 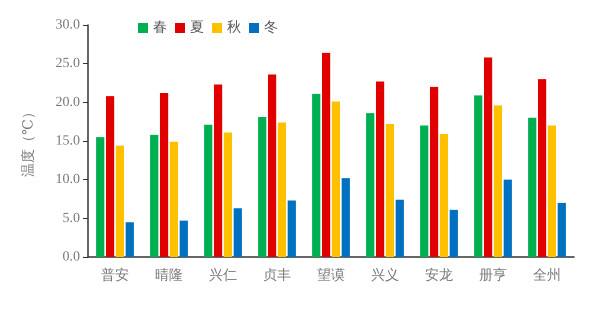 What do you see at coordinates (68, 64) in the screenshot?
I see `y-tick-label: 25.0` at bounding box center [68, 64].